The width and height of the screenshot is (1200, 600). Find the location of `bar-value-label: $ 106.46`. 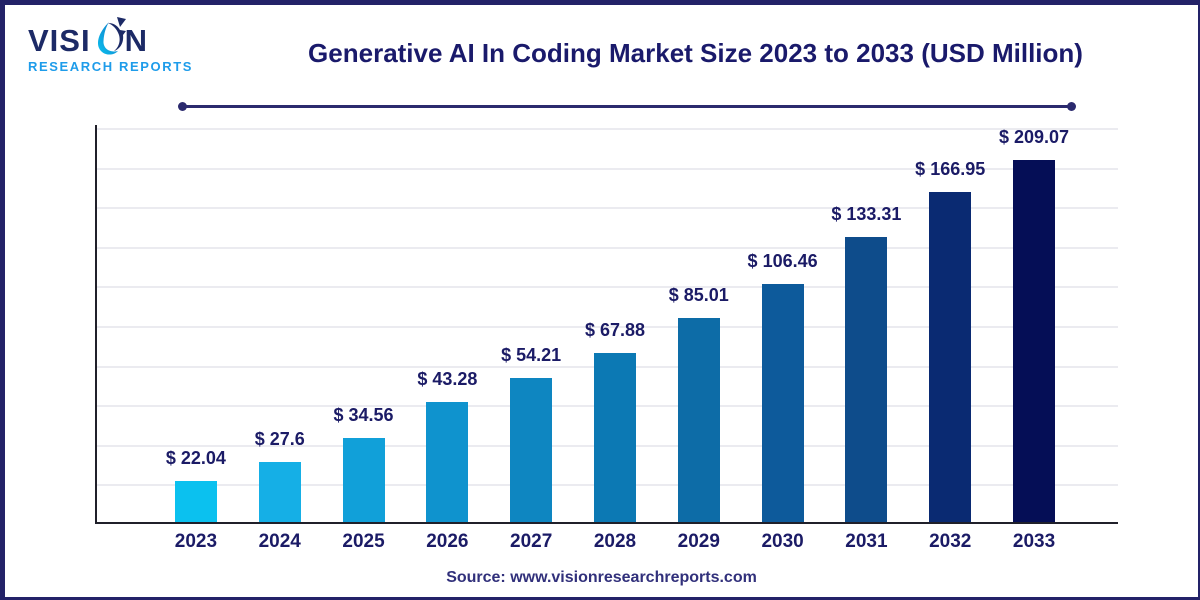

bar-value-label: $ 106.46 is located at coordinates (782, 261).